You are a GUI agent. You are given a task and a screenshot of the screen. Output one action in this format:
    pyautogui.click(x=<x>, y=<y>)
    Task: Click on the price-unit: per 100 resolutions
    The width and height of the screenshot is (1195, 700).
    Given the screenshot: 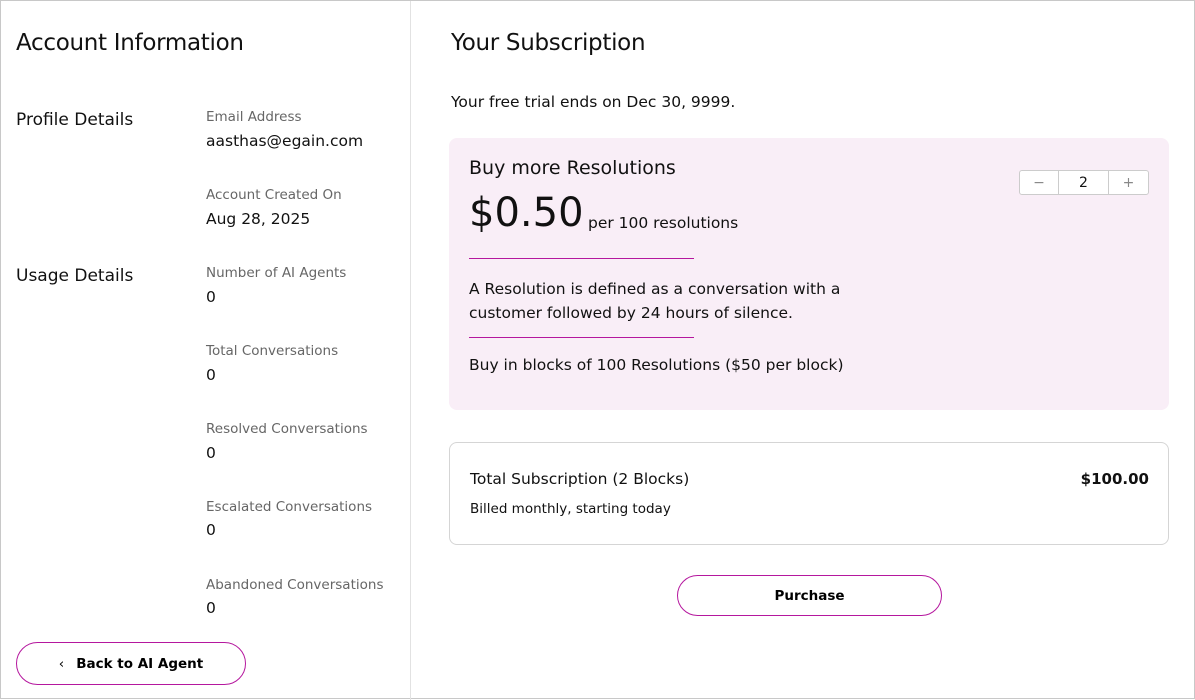 What is the action you would take?
    pyautogui.click(x=663, y=223)
    